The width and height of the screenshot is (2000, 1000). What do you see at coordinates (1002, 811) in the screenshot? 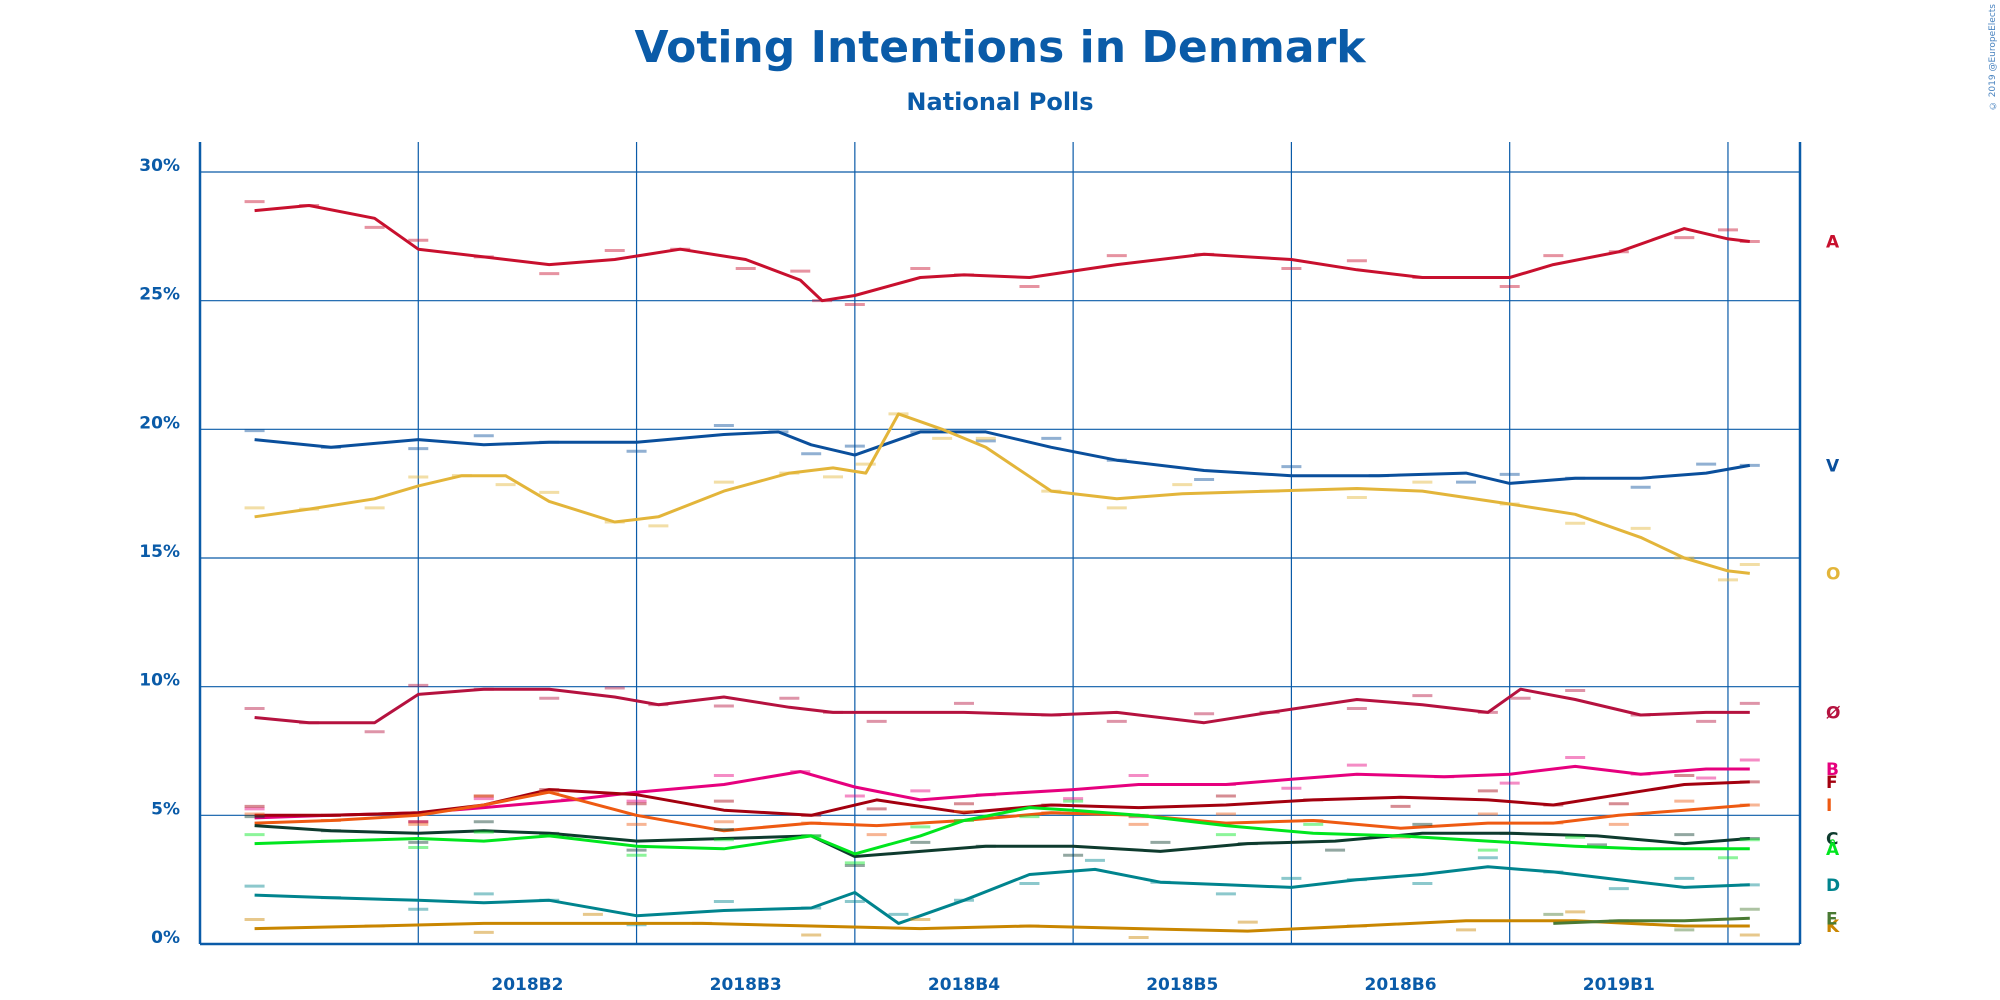
I see `series-line-I` at bounding box center [1002, 811].